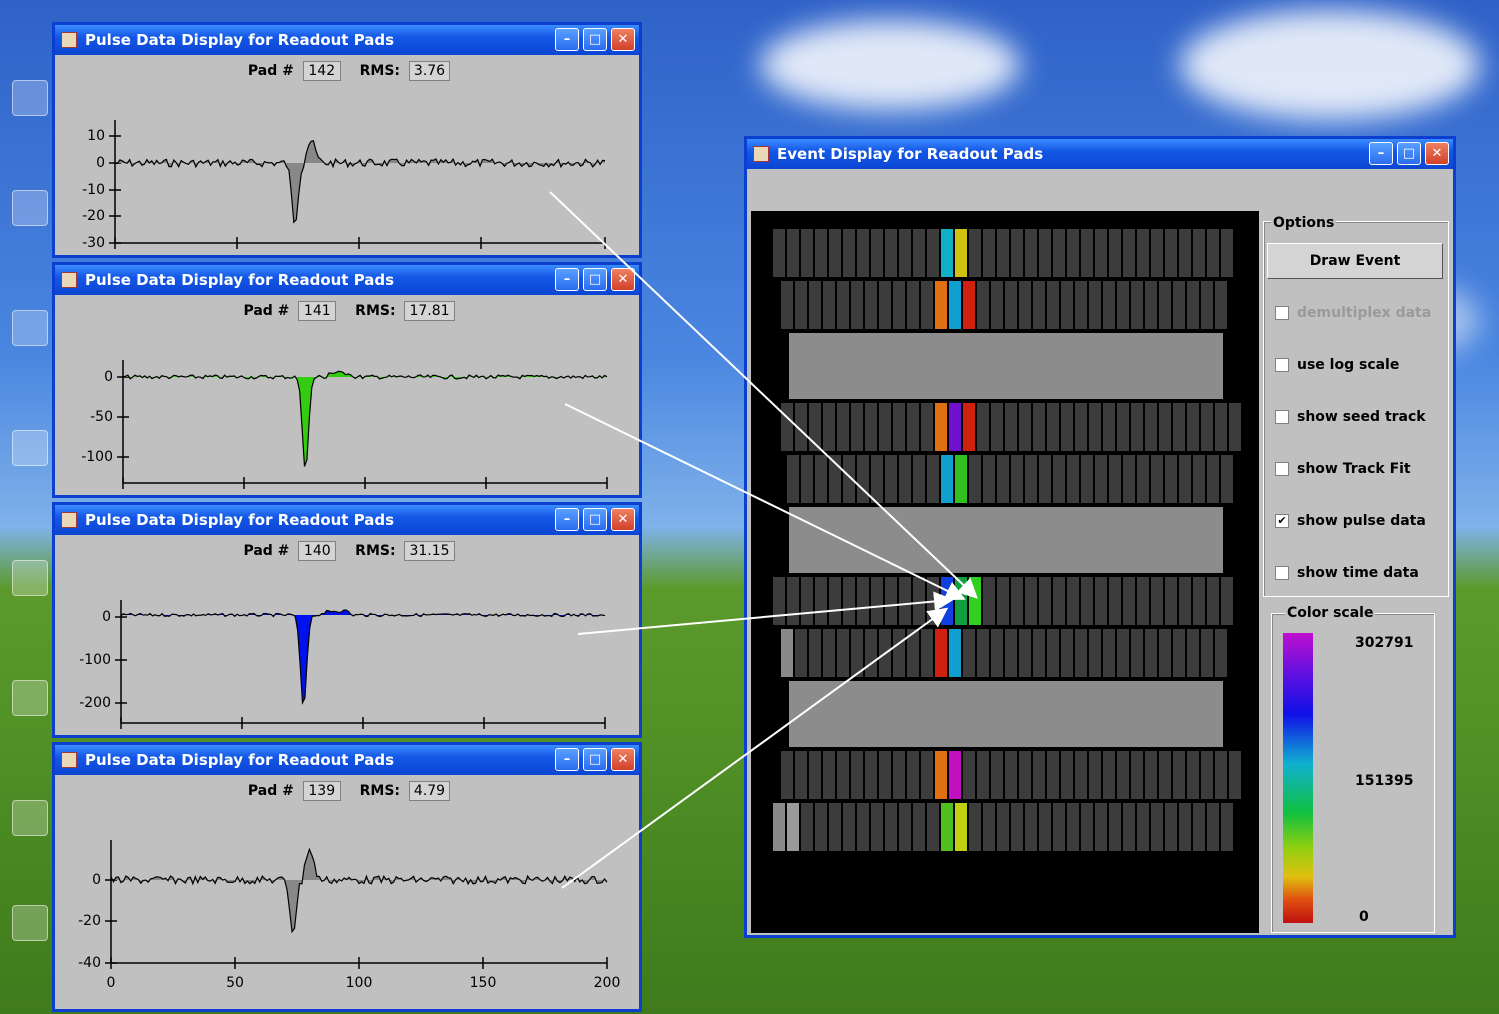 Image resolution: width=1499 pixels, height=1014 pixels. Describe the element at coordinates (1350, 417) in the screenshot. I see `seed-track-checkbox: show seed track` at that location.